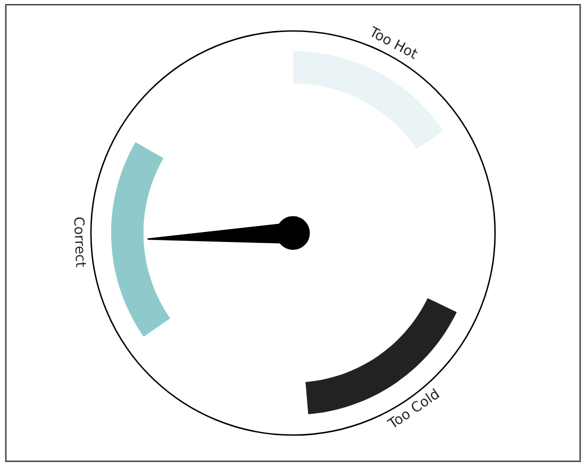 Image resolution: width=586 pixels, height=466 pixels. I want to click on slice-label: Too Hot, so click(393, 43).